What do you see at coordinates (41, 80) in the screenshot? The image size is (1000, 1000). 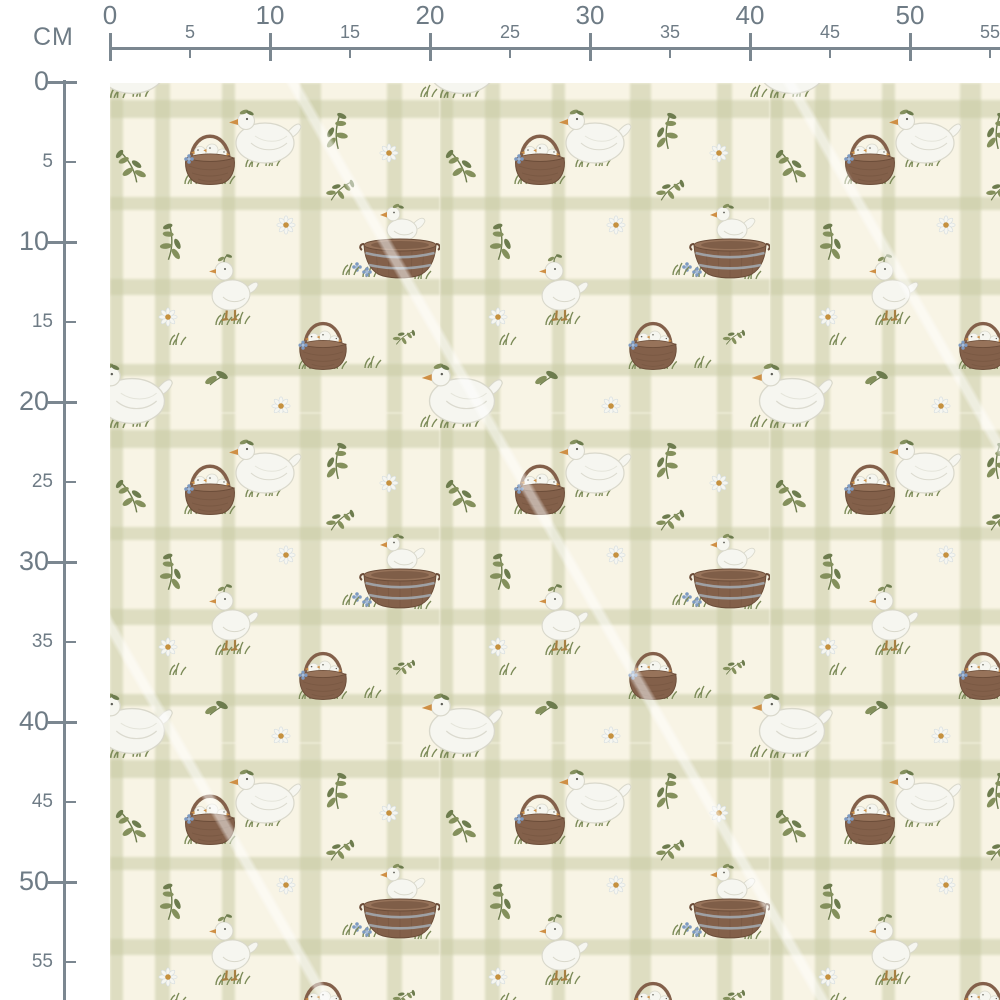 I see `left-ruler-major-label: 0` at bounding box center [41, 80].